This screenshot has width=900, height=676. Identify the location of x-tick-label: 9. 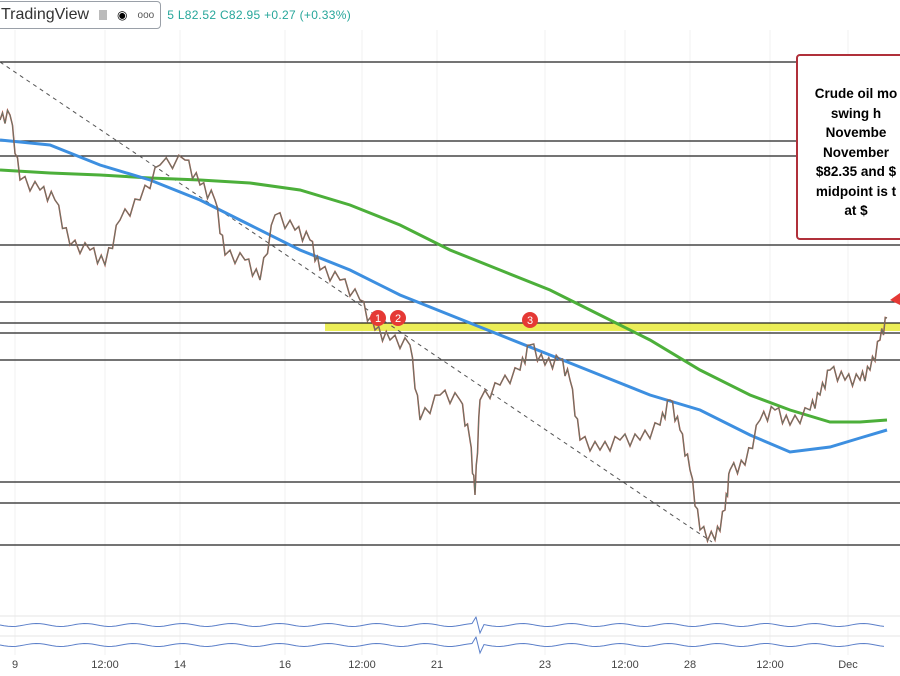
(15, 665).